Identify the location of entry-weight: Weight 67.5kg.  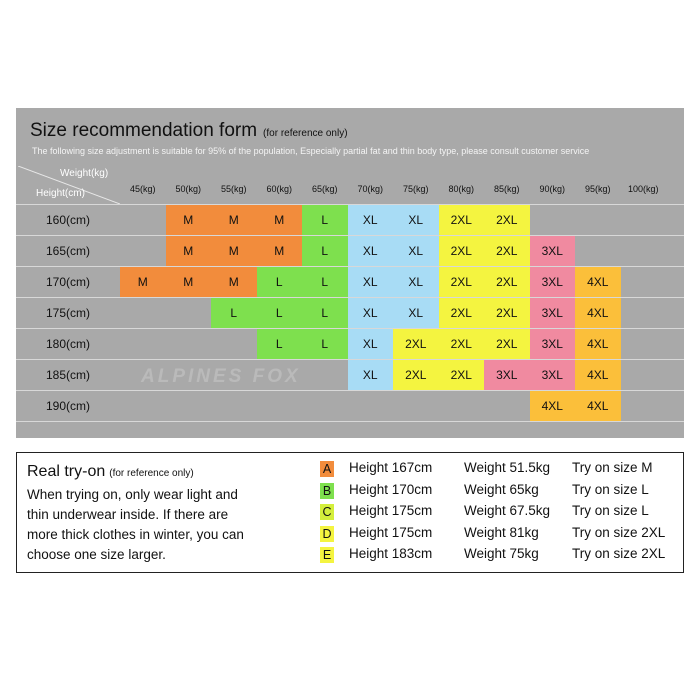
(507, 510).